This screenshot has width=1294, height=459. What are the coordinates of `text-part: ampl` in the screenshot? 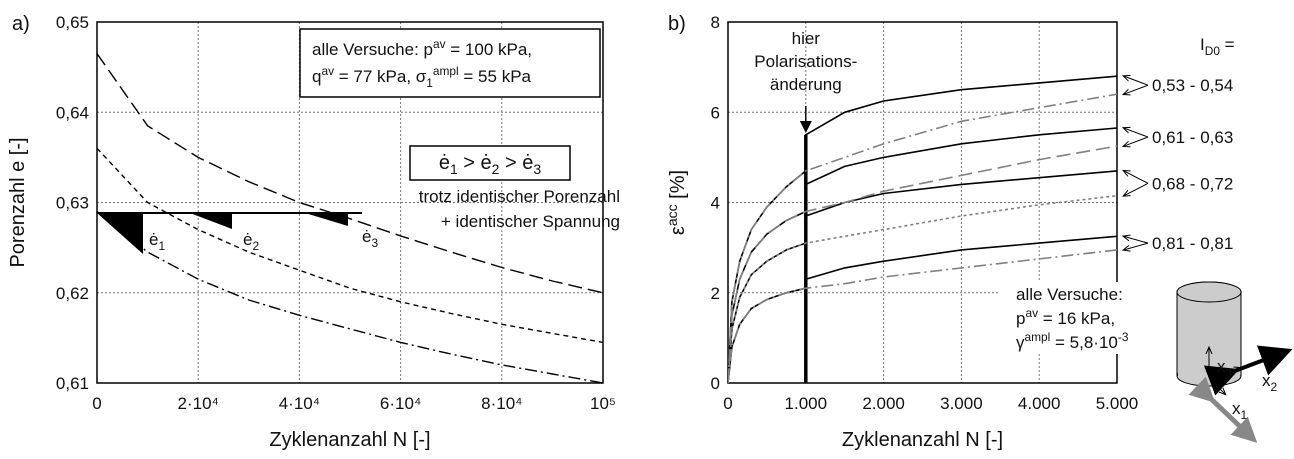 It's located at (446, 71).